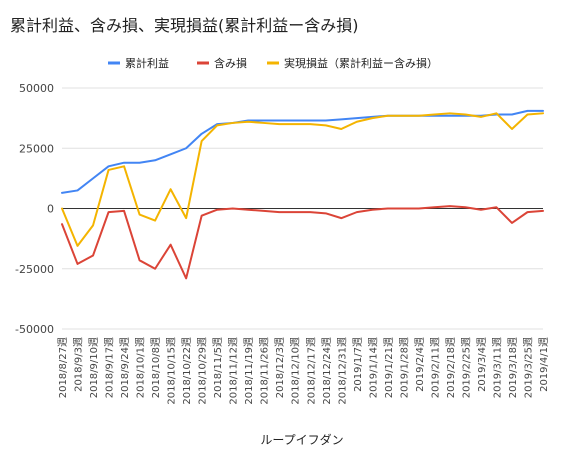  I want to click on x-tick-label: 2019/1/14週, so click(373, 367).